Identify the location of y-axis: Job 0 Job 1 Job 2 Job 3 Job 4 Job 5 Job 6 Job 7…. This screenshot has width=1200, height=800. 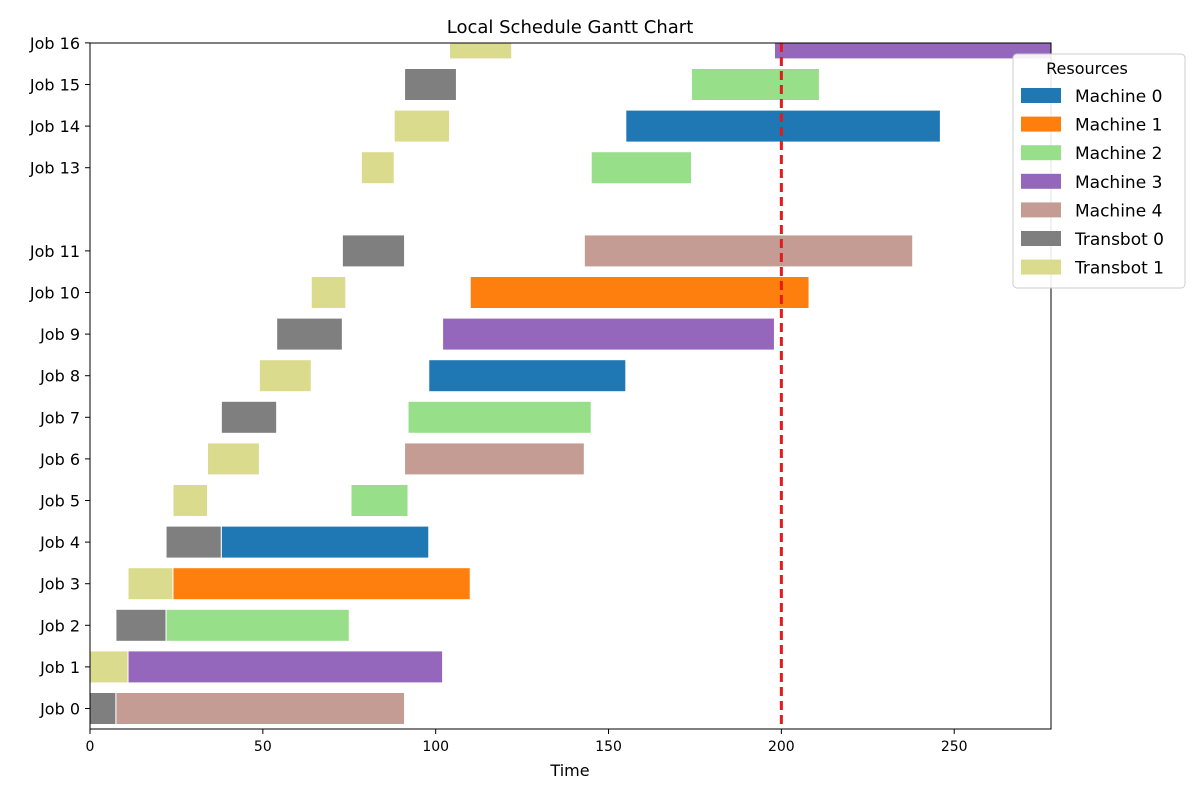
(59, 376).